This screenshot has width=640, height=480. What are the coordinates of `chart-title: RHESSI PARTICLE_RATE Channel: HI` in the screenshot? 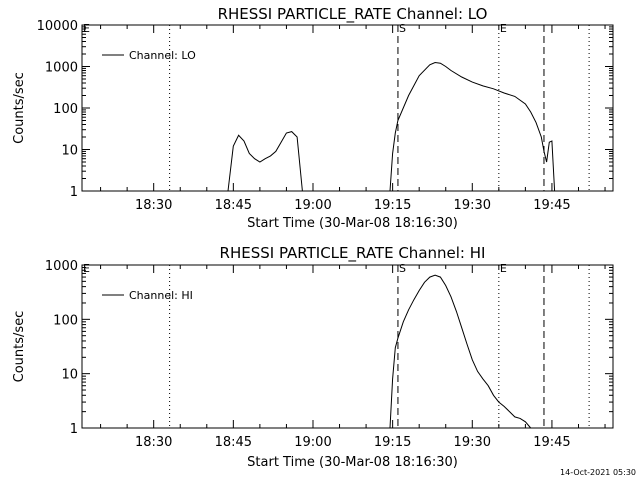 It's located at (353, 253).